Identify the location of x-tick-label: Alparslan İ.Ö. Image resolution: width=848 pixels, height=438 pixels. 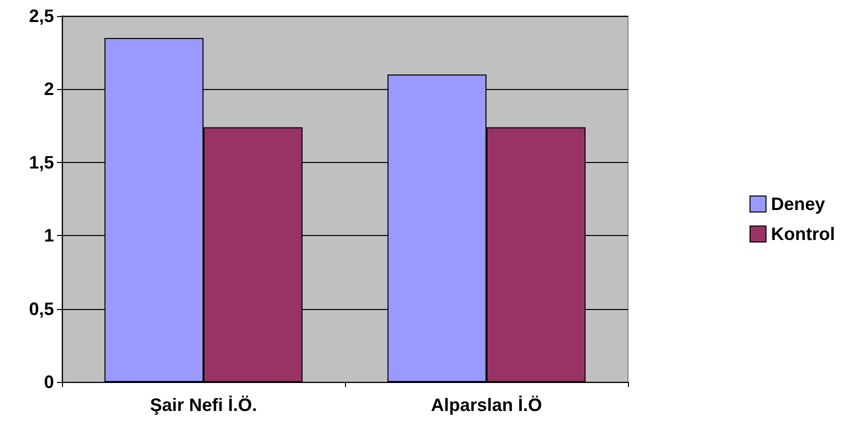
(486, 405).